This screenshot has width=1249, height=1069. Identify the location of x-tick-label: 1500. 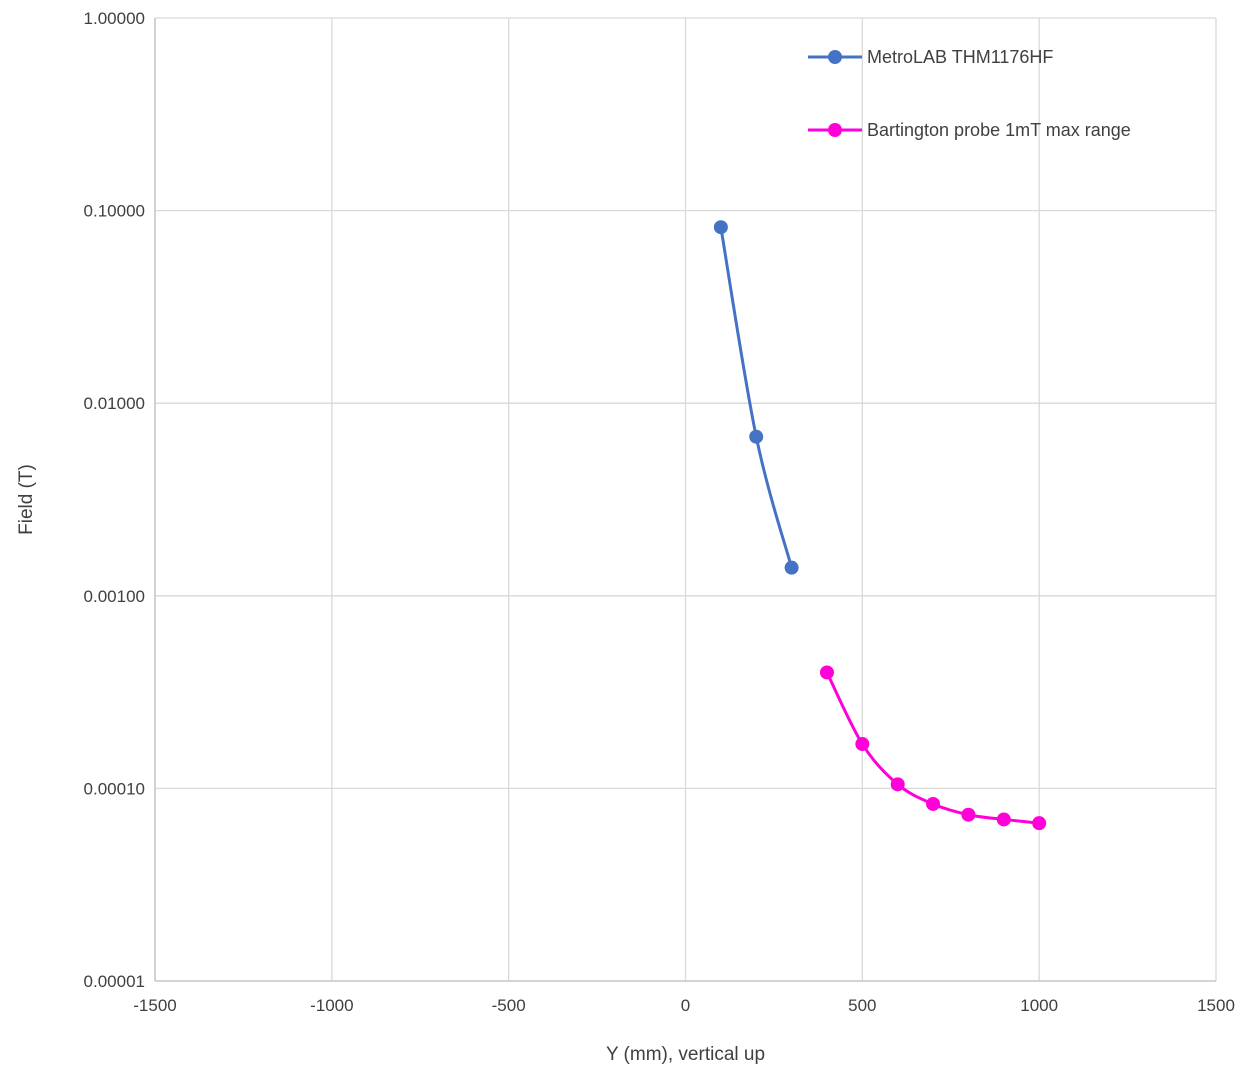
(1216, 1005).